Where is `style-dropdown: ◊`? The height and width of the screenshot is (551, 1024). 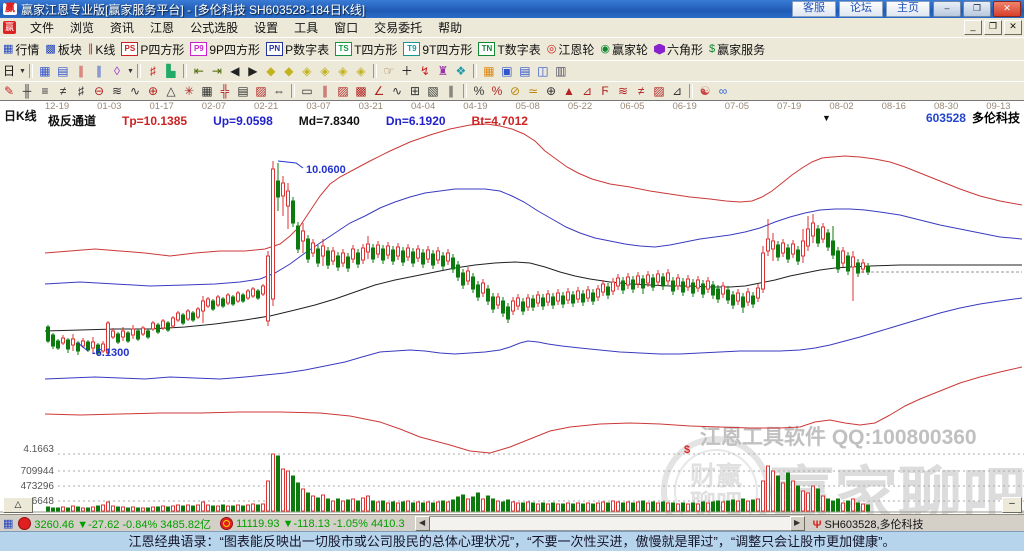
style-dropdown: ◊ is located at coordinates (116, 71).